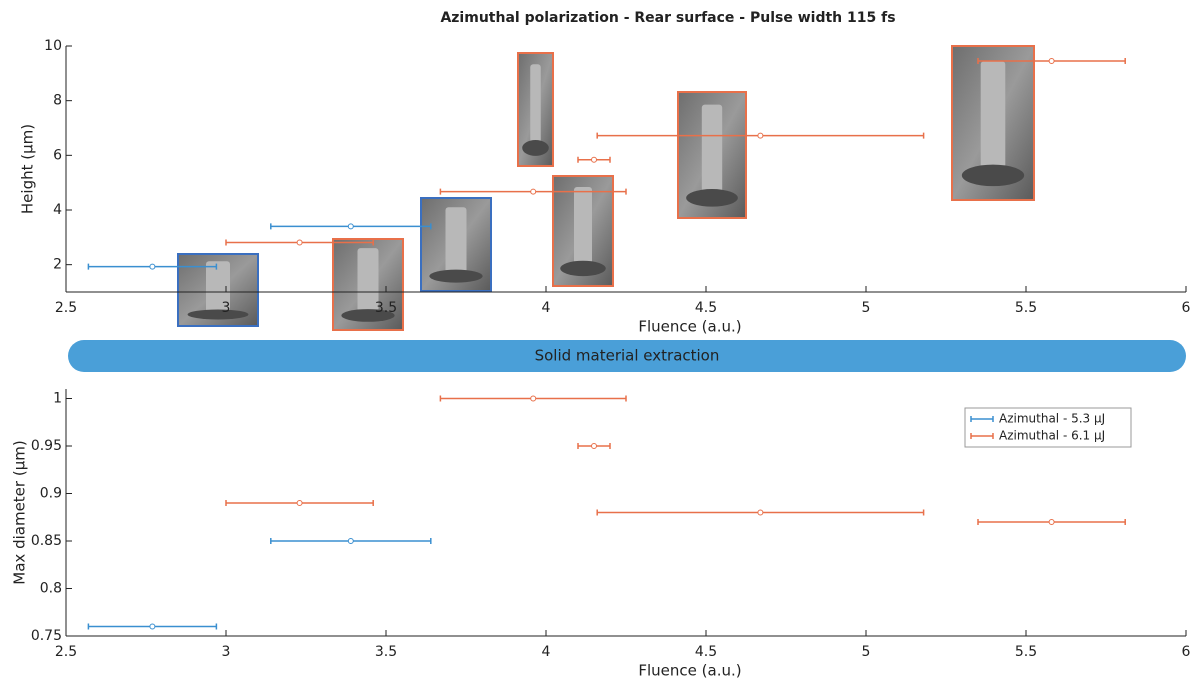 This screenshot has height=687, width=1198. I want to click on banner: Solid material extraction, so click(627, 356).